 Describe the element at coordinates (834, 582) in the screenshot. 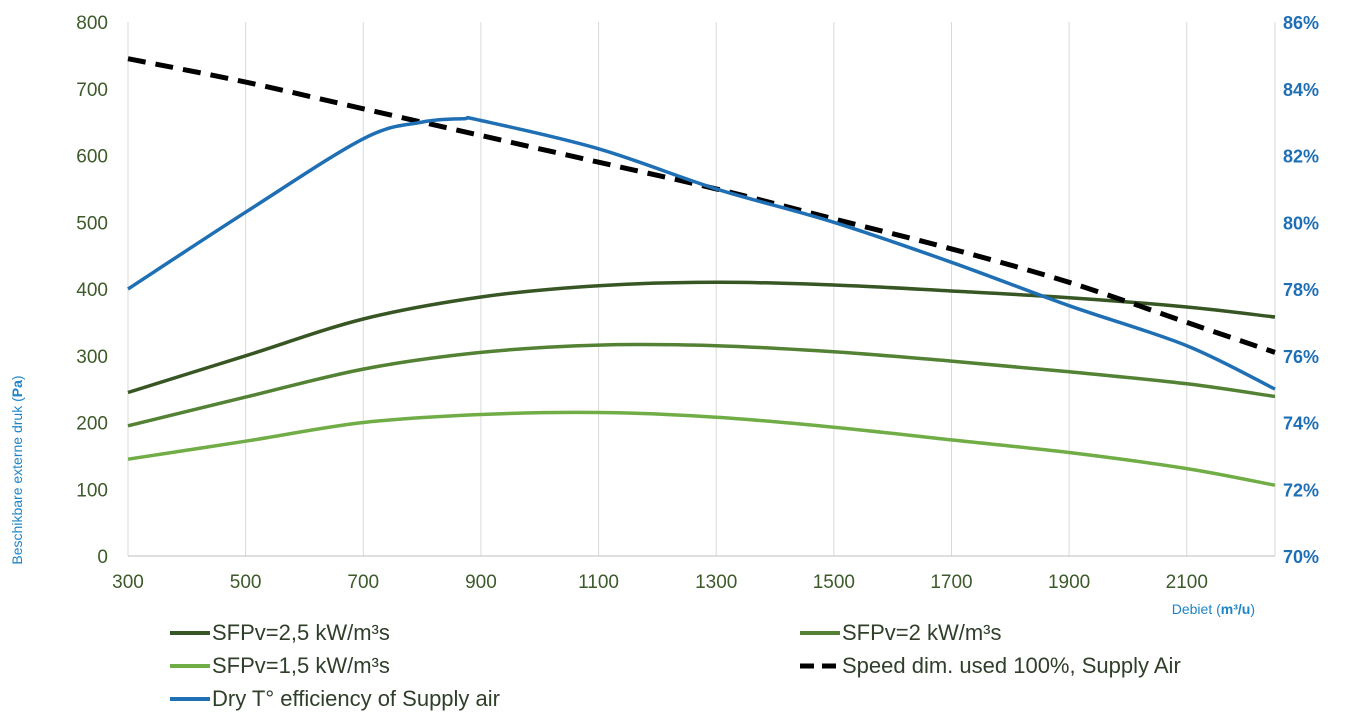

I see `x-tick-label: 1500` at that location.